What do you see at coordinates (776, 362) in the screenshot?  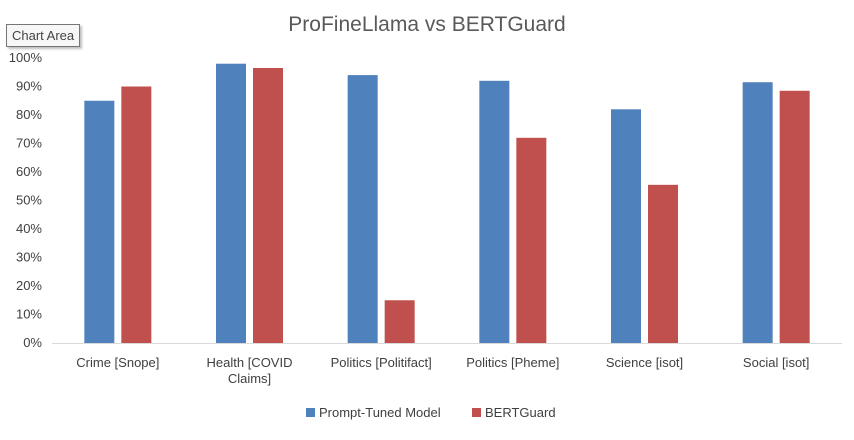 I see `x-tick-label: Social [isot]` at bounding box center [776, 362].